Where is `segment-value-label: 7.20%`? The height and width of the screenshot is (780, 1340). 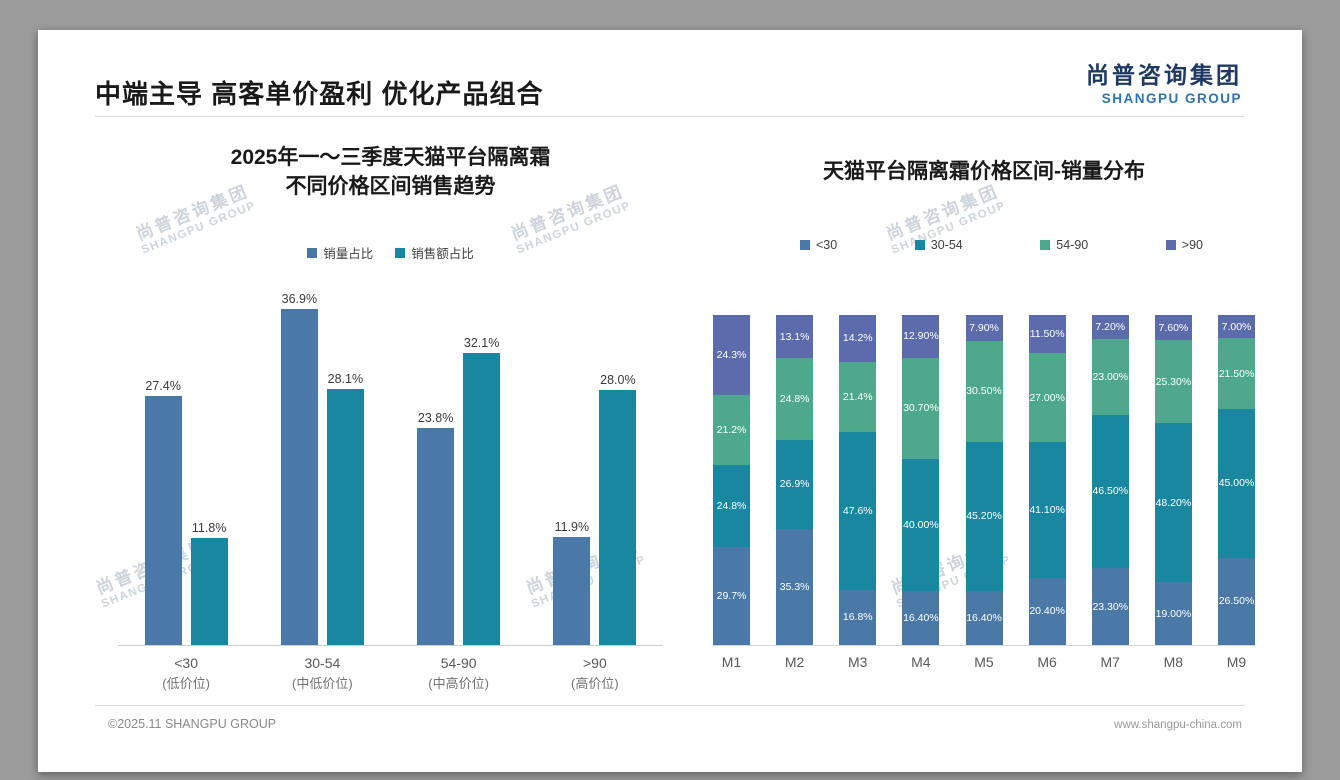 segment-value-label: 7.20% is located at coordinates (1110, 326).